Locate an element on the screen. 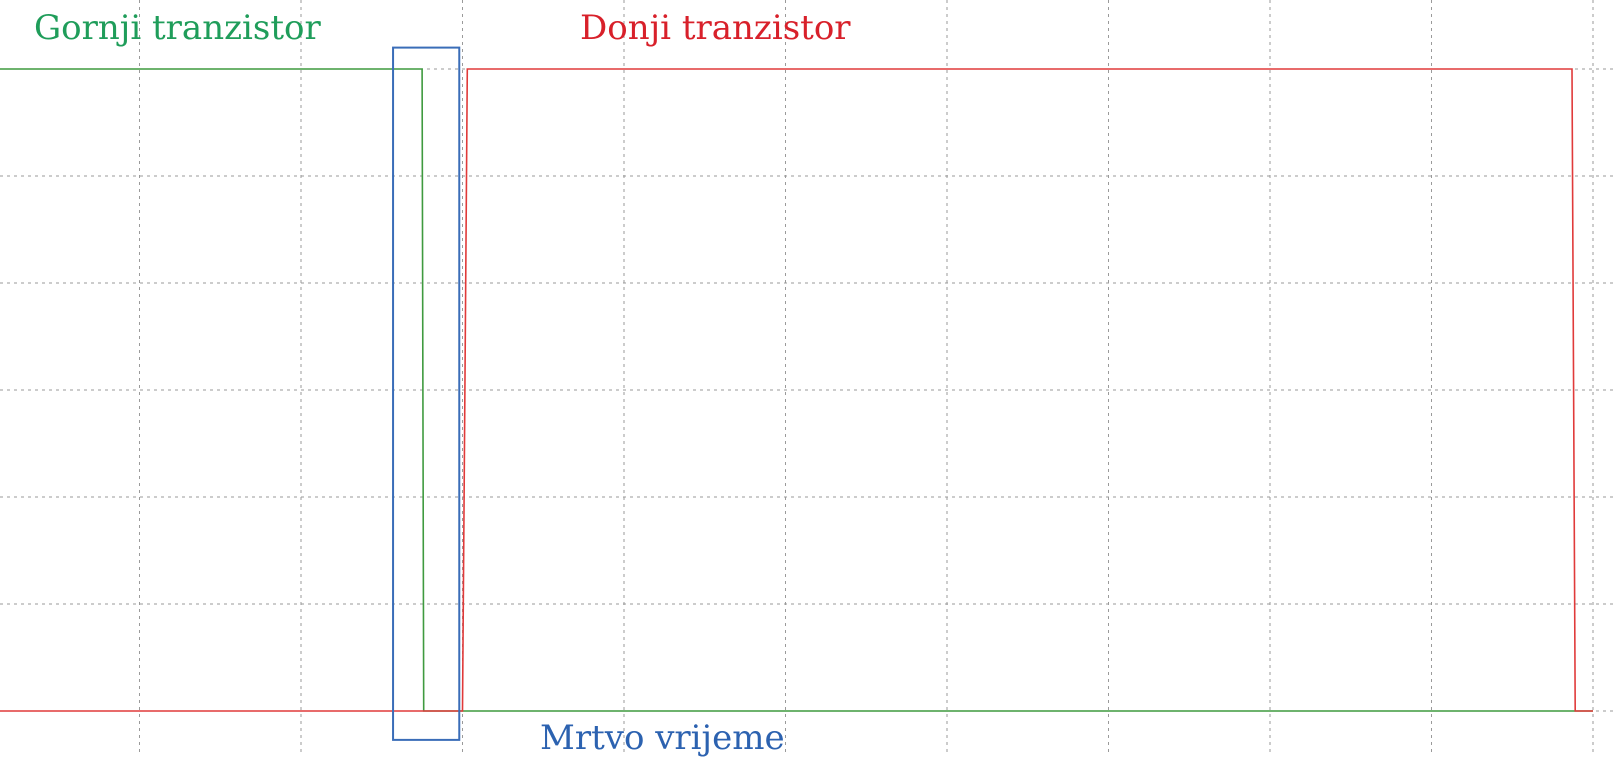 The image size is (1616, 758). low-side-label: Donji tranzistor is located at coordinates (715, 28).